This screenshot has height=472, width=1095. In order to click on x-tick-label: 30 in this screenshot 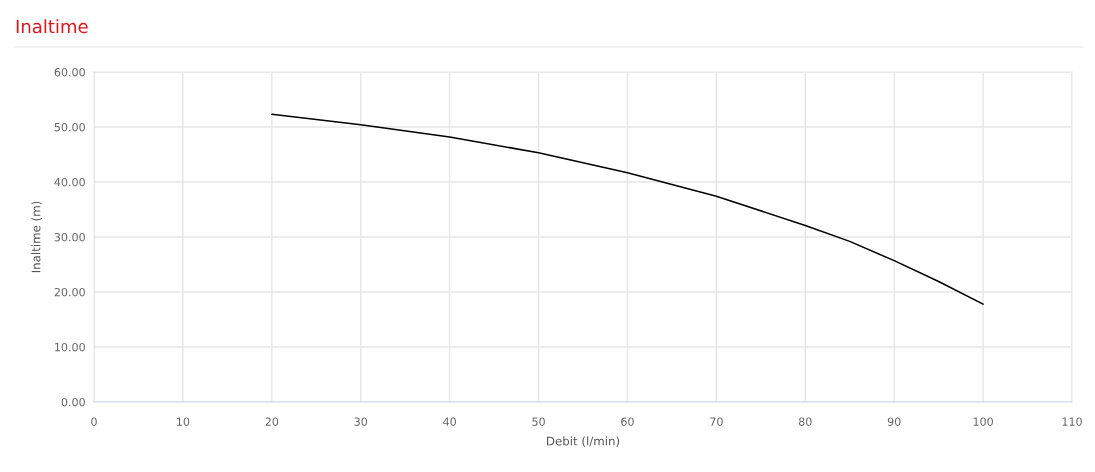, I will do `click(361, 421)`.